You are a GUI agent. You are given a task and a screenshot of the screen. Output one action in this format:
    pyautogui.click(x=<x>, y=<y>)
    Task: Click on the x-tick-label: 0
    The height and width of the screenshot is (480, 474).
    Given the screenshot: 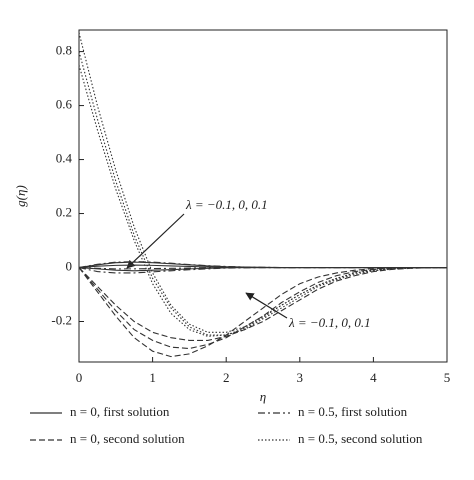 What is the action you would take?
    pyautogui.click(x=79, y=377)
    